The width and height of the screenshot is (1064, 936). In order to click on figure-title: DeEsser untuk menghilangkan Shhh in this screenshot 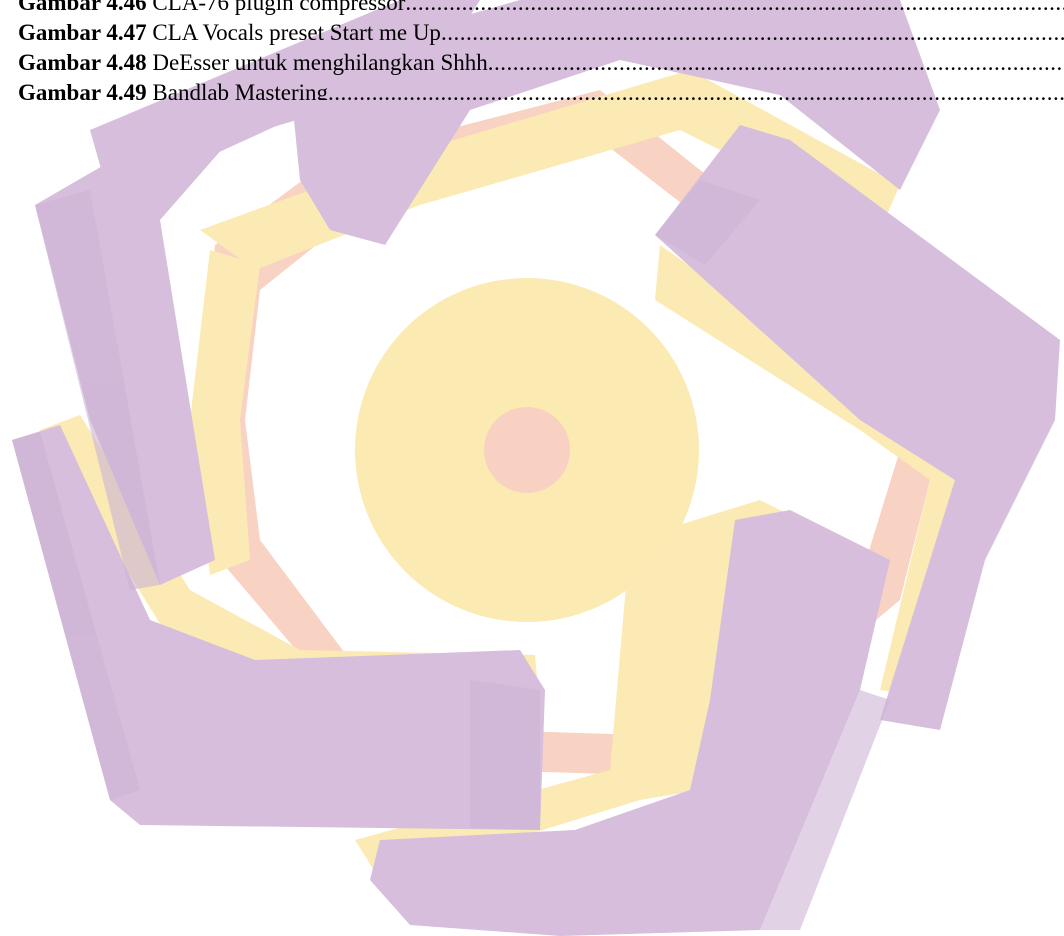, I will do `click(320, 62)`.